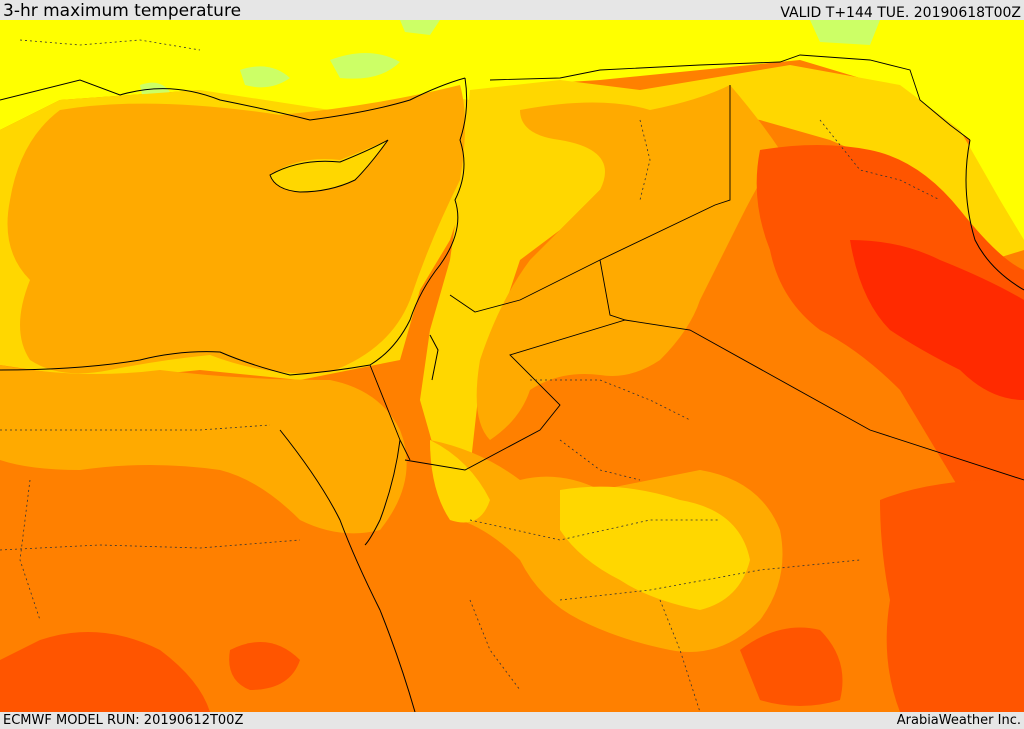  I want to click on field-gold-saudi, so click(655, 548).